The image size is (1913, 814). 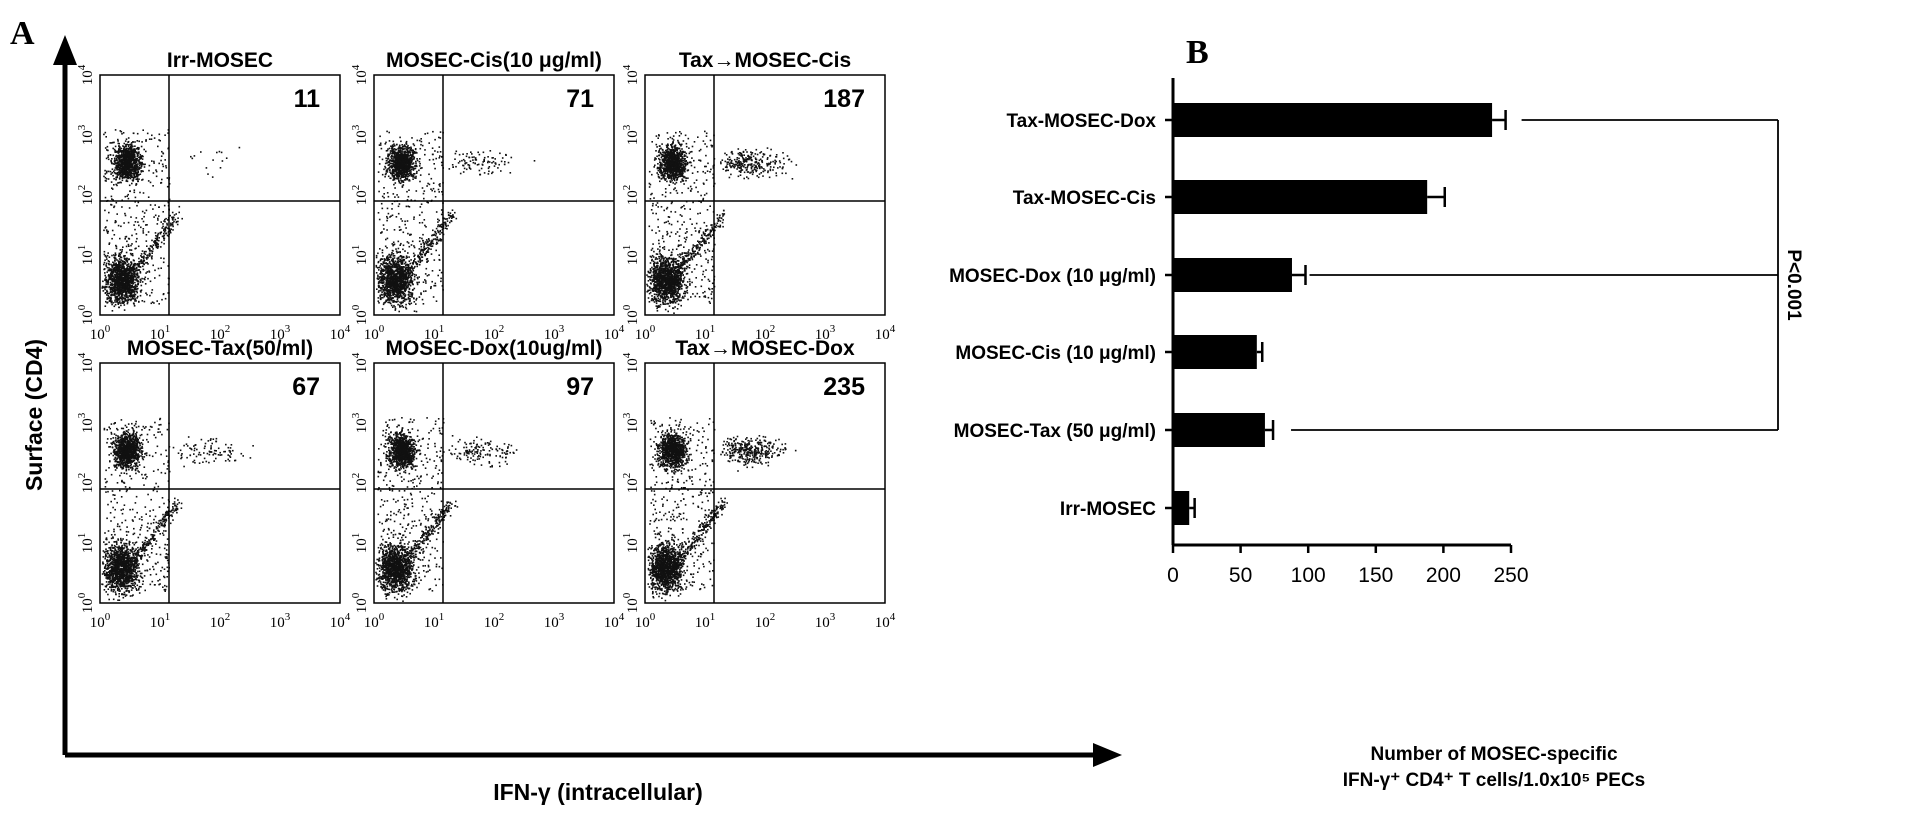 What do you see at coordinates (34, 415) in the screenshot?
I see `panel-a-y-label: Surface (CD4)` at bounding box center [34, 415].